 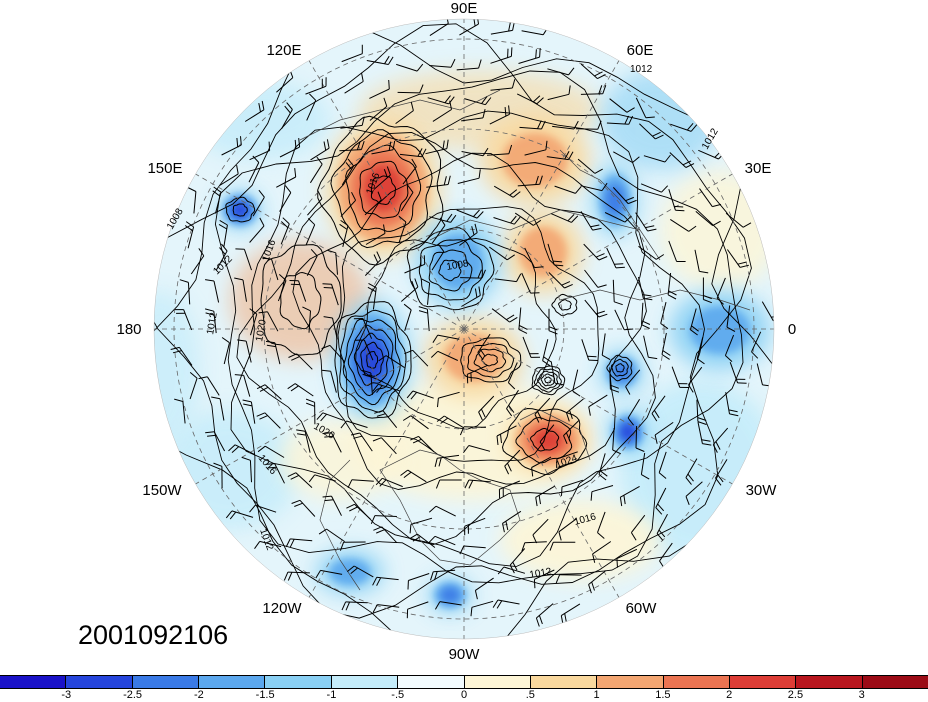 What do you see at coordinates (530, 695) in the screenshot?
I see `colorbar-tick-label: .5` at bounding box center [530, 695].